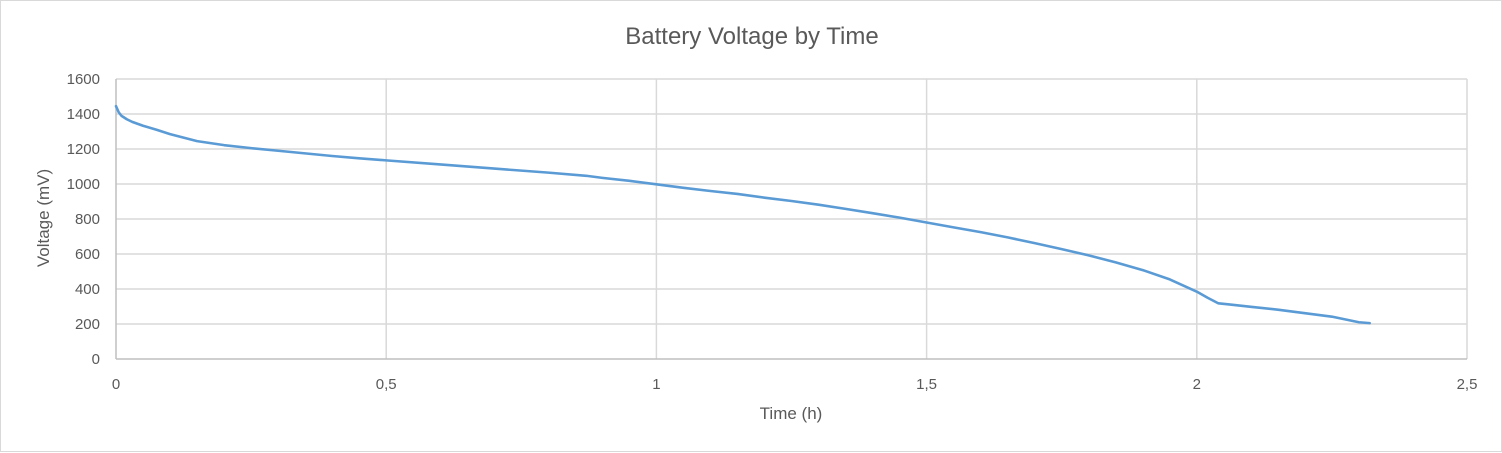  Describe the element at coordinates (83, 114) in the screenshot. I see `y-tick-label: 1400` at that location.